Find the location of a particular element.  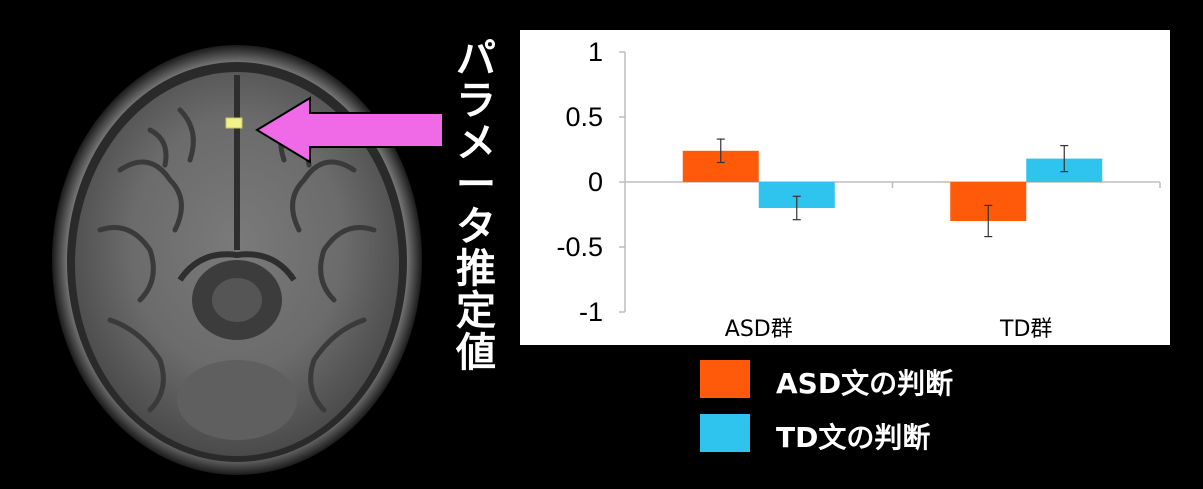

x-category-label: ASD群 is located at coordinates (759, 329).